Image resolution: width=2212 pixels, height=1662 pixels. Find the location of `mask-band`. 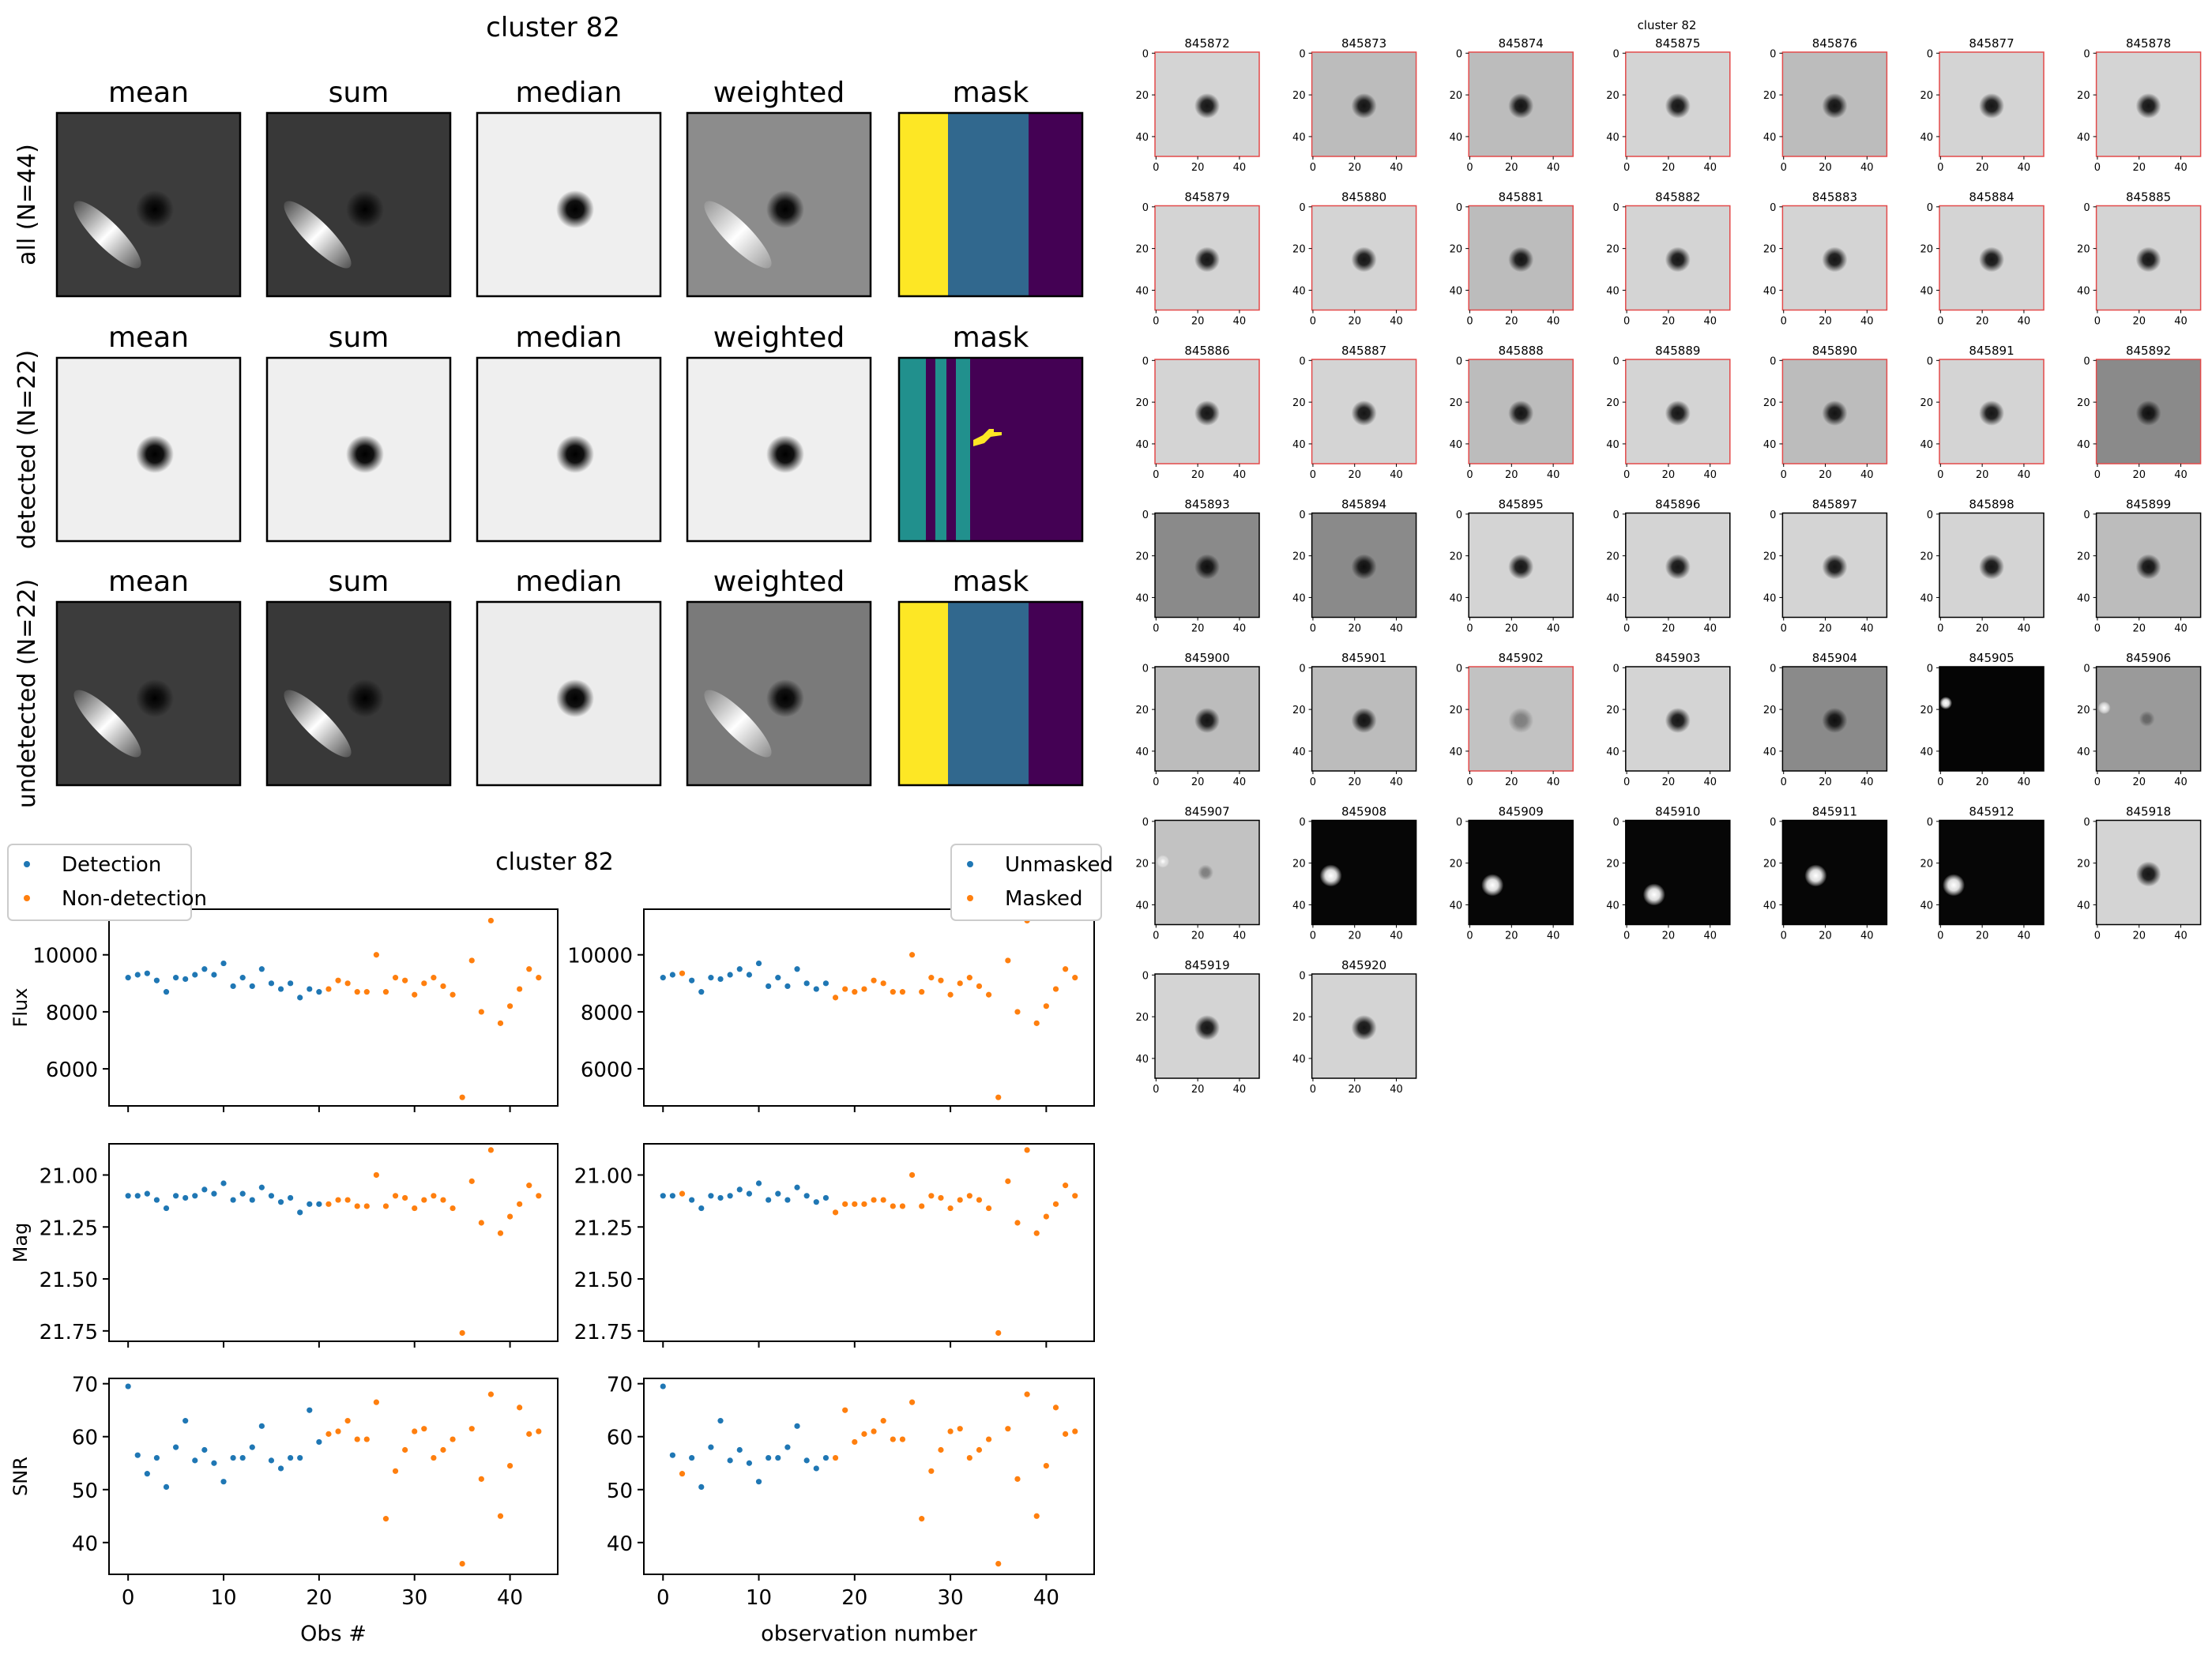

mask-band is located at coordinates (1056, 693).